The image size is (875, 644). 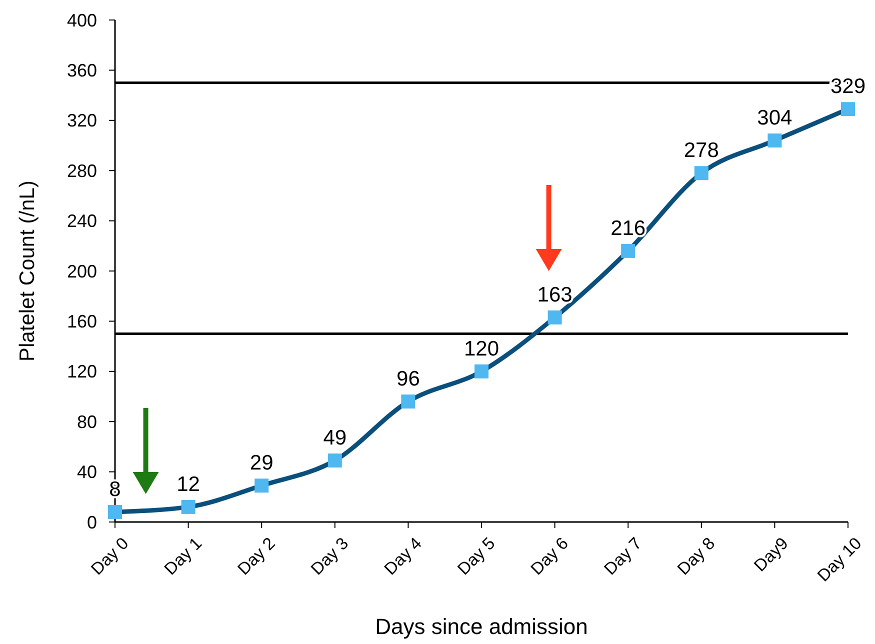 I want to click on x-tick-label: Day 2, so click(x=256, y=556).